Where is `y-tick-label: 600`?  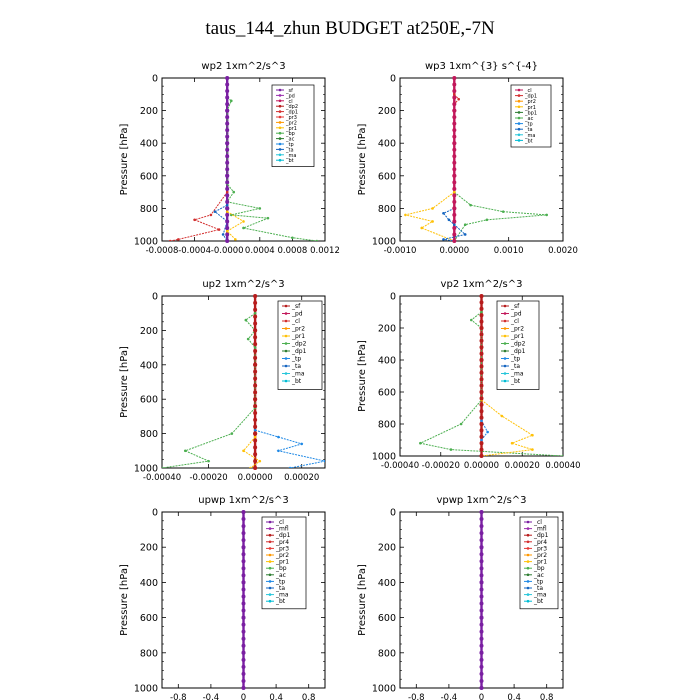
y-tick-label: 600 is located at coordinates (387, 176).